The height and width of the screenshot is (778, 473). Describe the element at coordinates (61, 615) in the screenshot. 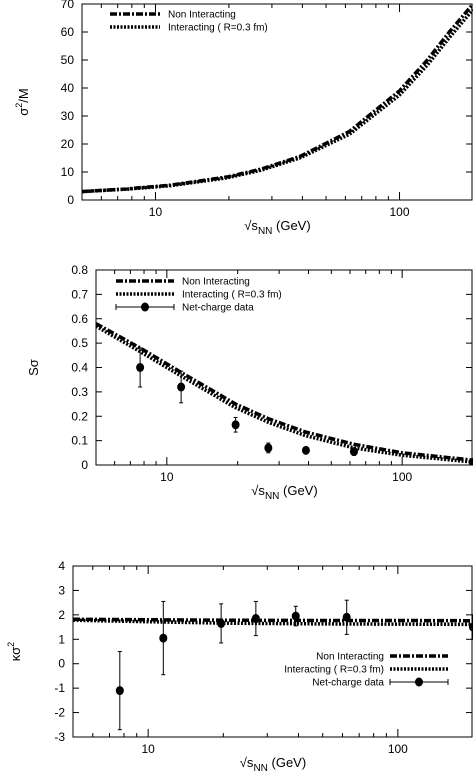

I see `y-tick-label: 2` at that location.